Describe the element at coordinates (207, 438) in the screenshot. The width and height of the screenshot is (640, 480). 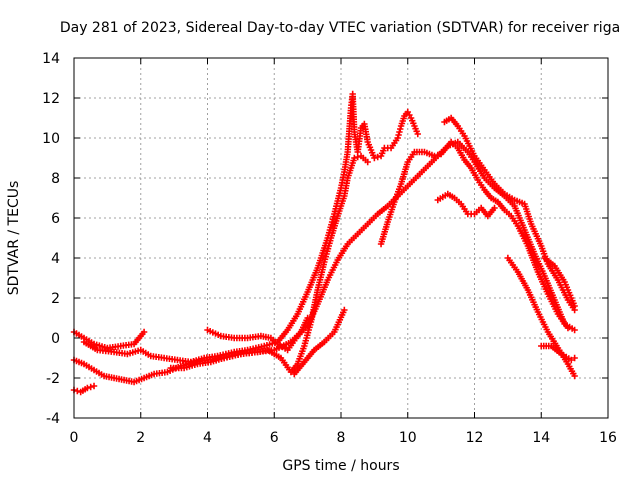
I see `x-tick-label: 4` at that location.